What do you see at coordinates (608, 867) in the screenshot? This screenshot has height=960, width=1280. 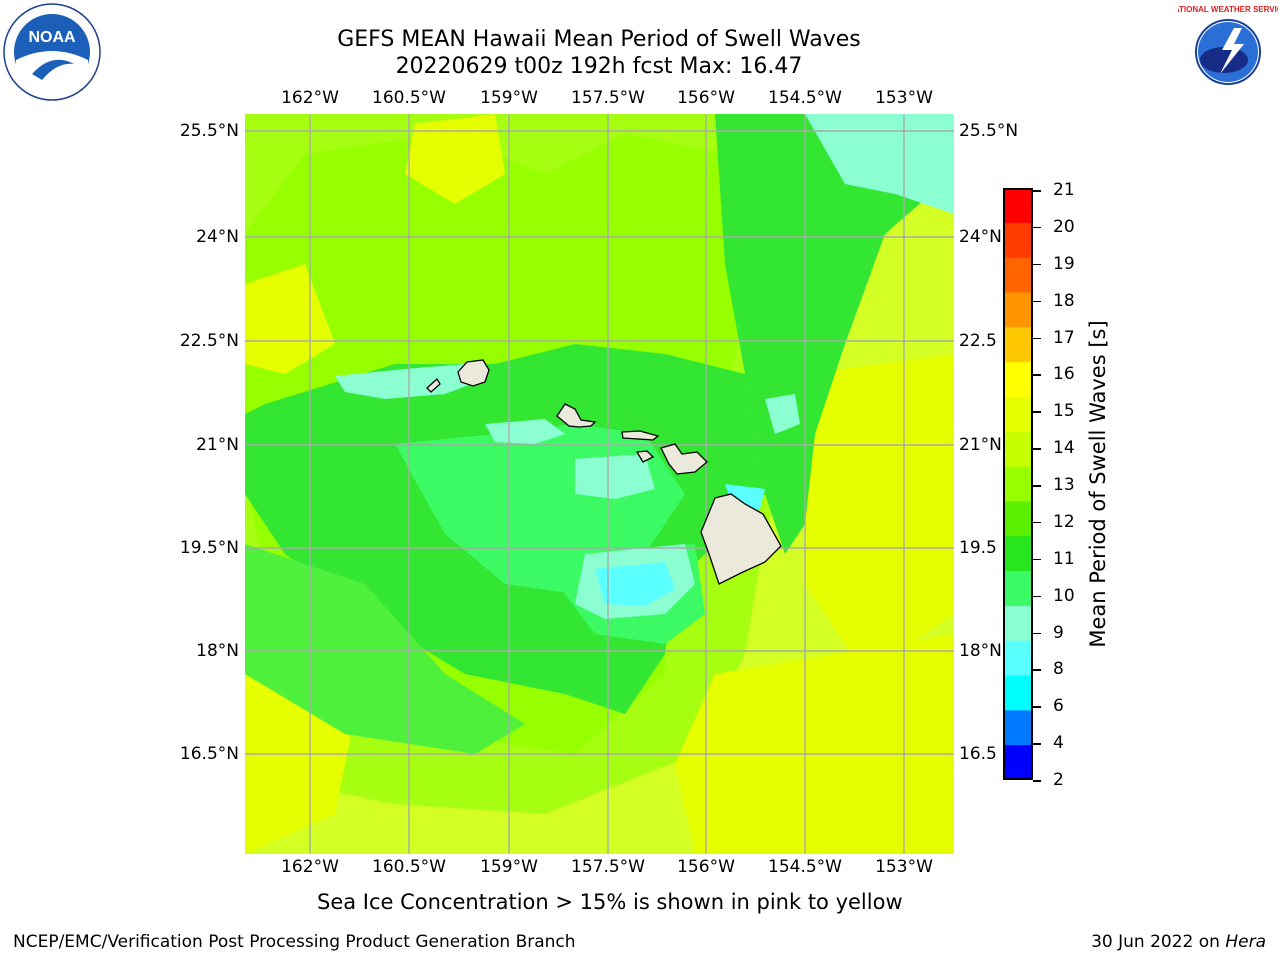 I see `lon-label-bottom: 157.5°W` at bounding box center [608, 867].